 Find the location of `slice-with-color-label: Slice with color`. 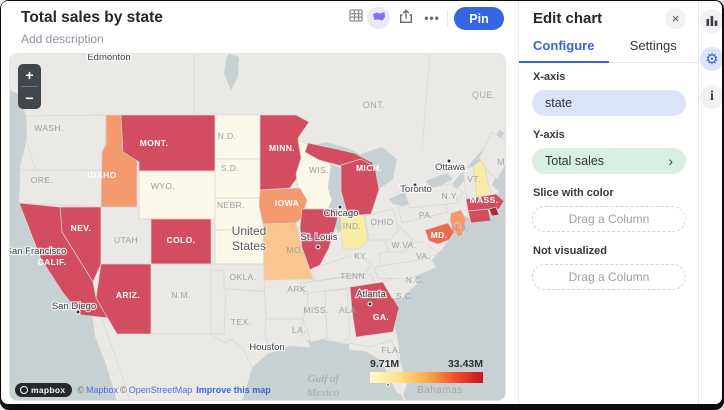

slice-with-color-label: Slice with color is located at coordinates (573, 193).